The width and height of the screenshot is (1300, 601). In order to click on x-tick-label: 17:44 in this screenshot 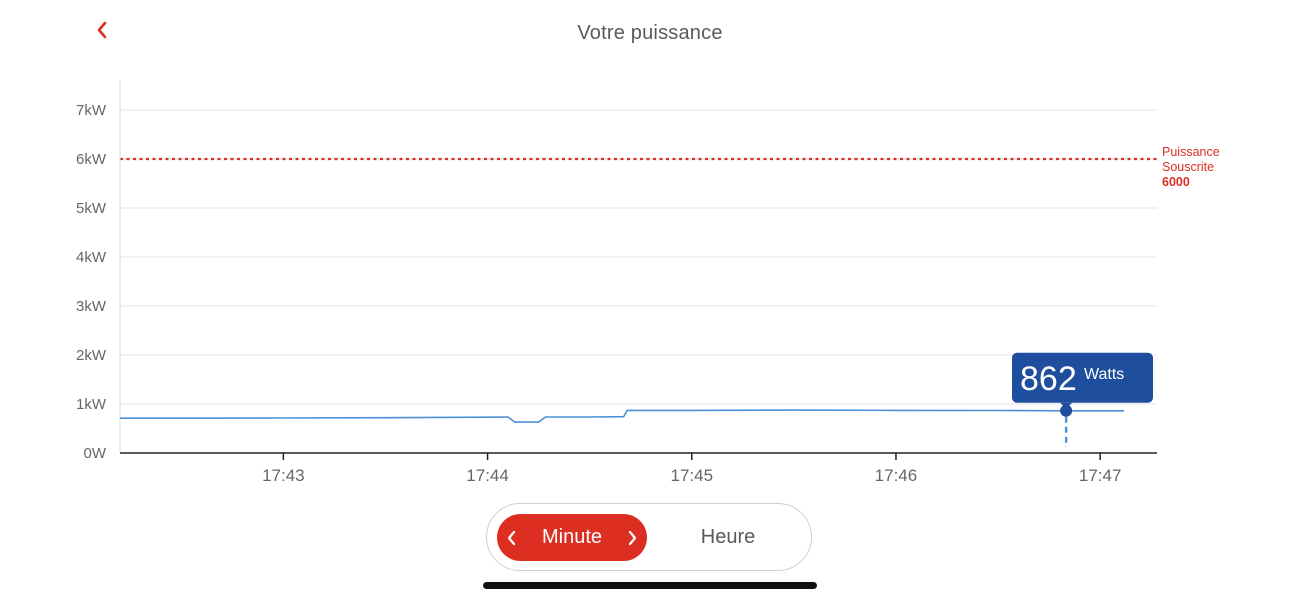, I will do `click(487, 475)`.